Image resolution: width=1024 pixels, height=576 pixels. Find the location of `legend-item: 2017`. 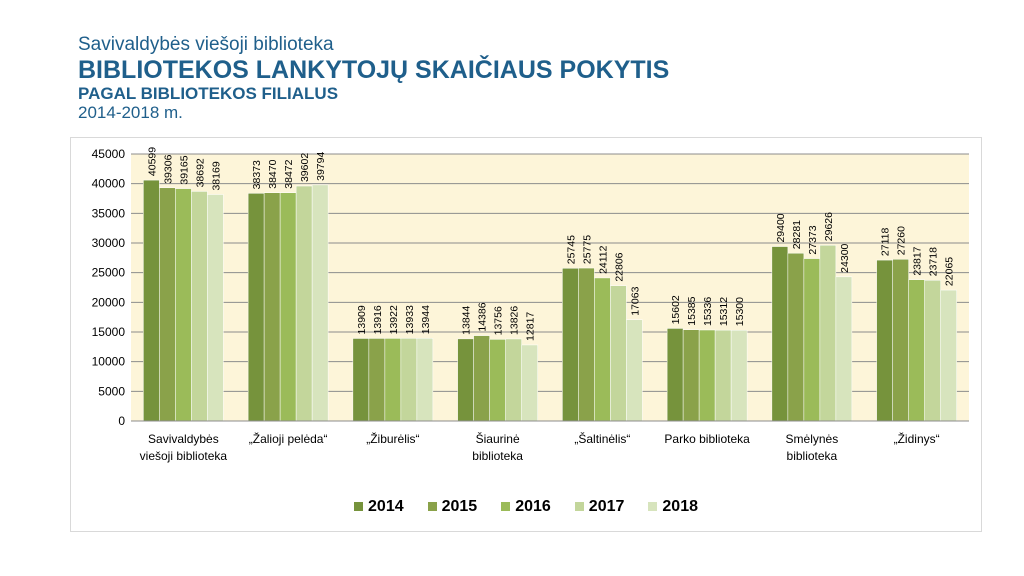

legend-item: 2017 is located at coordinates (599, 507).